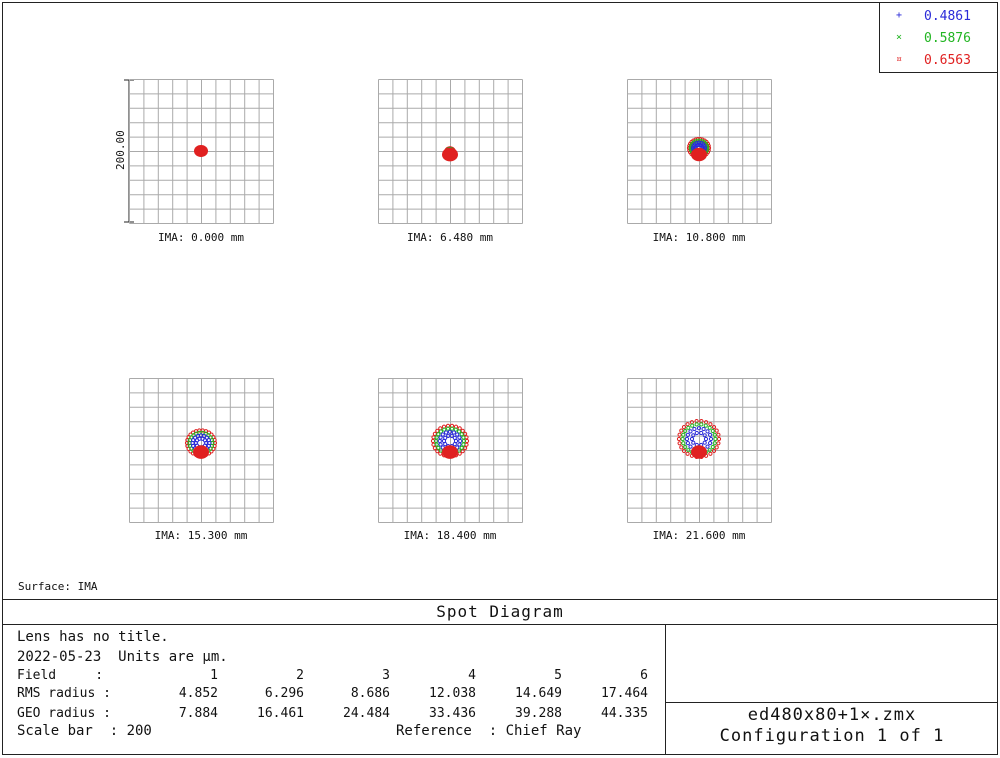 Image resolution: width=1000 pixels, height=758 pixels. Describe the element at coordinates (64, 713) in the screenshot. I see `geo-label: GEO radius :` at that location.